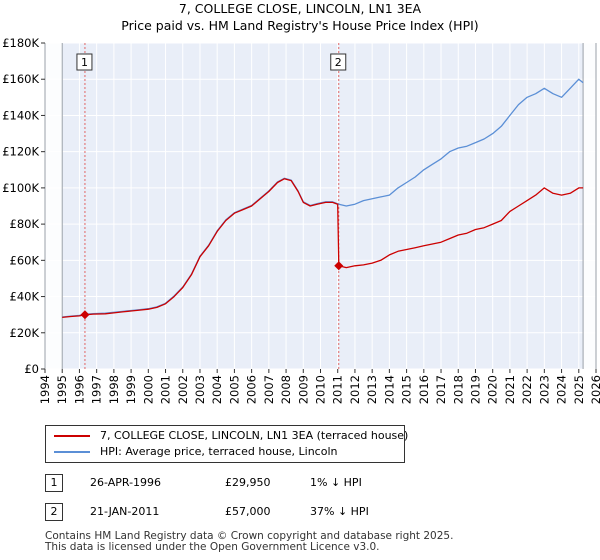  I want to click on y-tick-label: £0, so click(31, 369).